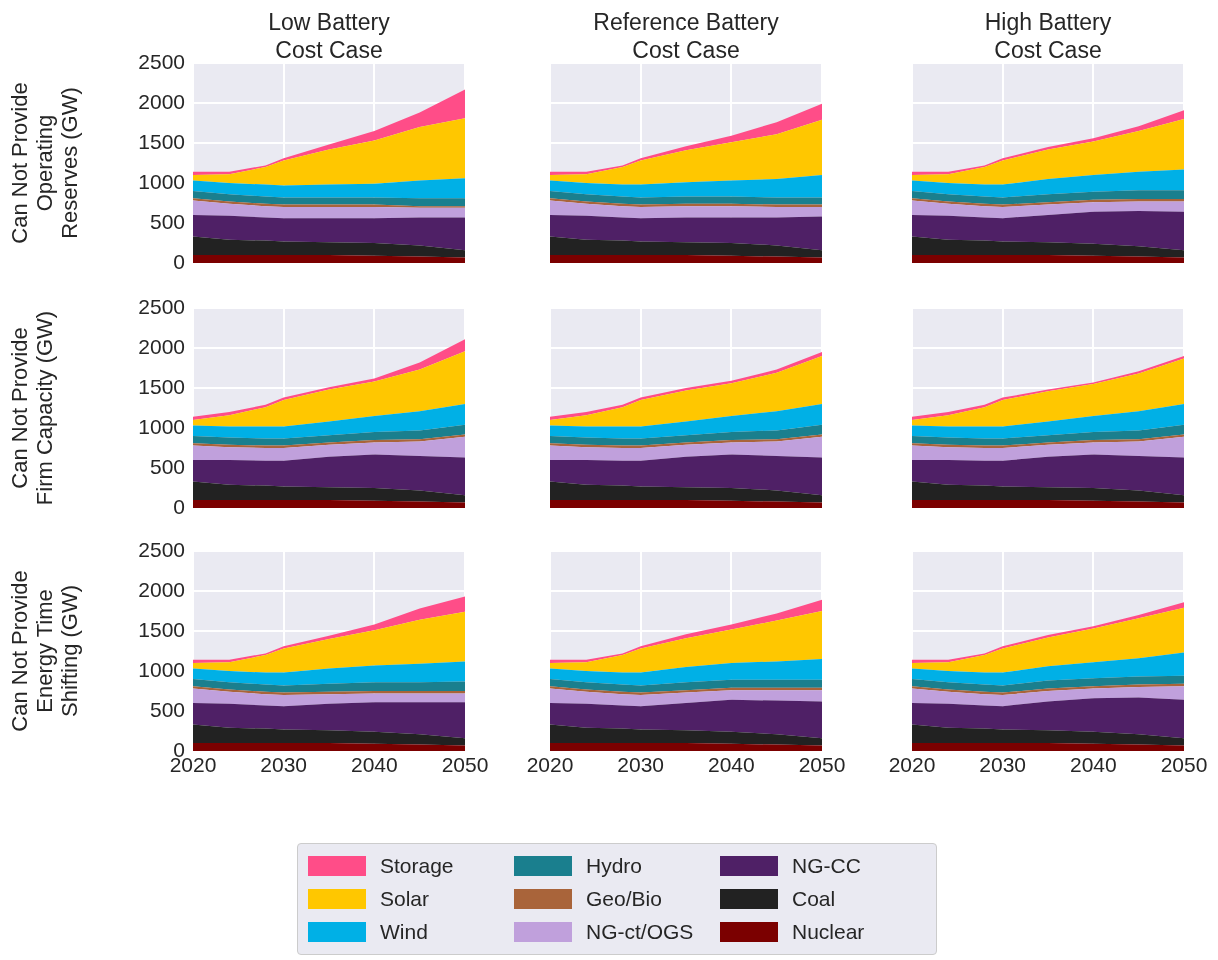 Image resolution: width=1218 pixels, height=960 pixels. What do you see at coordinates (329, 36) in the screenshot?
I see `chart-title: Low Battery Cost Case` at bounding box center [329, 36].